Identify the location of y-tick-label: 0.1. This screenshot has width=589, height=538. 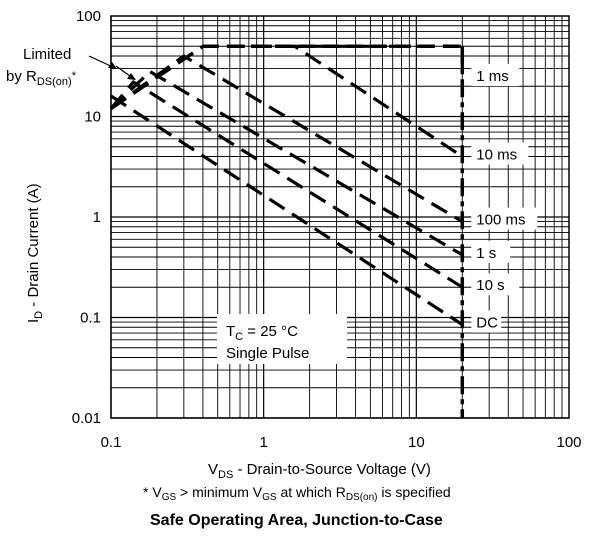
(90, 318).